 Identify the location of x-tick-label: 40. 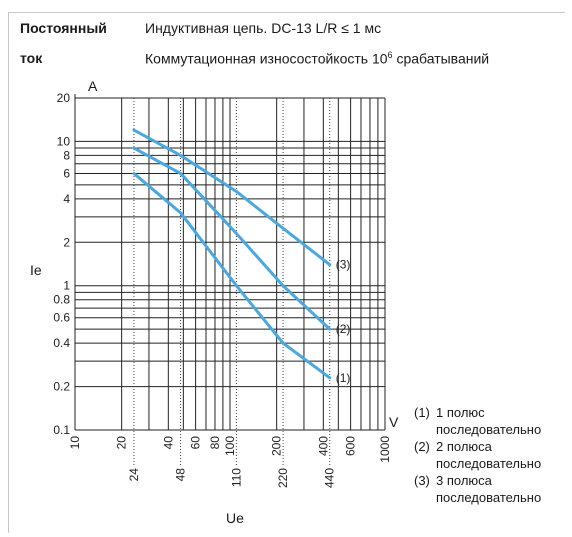
(168, 443).